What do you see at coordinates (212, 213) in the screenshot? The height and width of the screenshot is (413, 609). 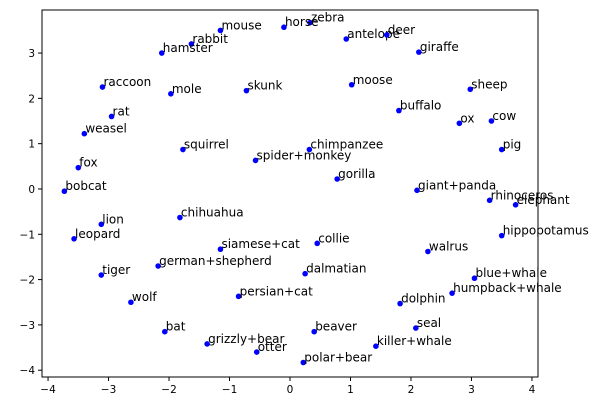 I see `data-point-label: chihuahua` at bounding box center [212, 213].